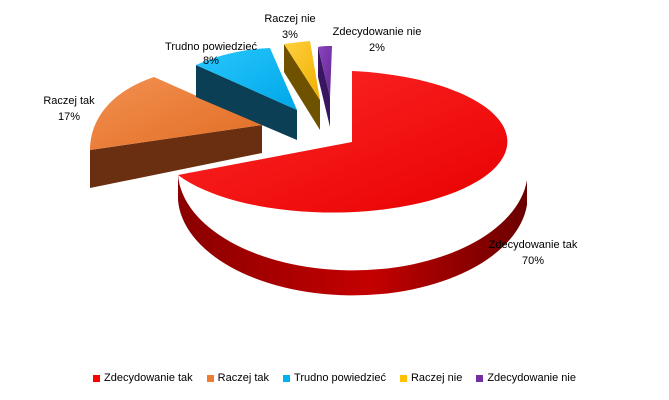 This screenshot has height=400, width=669. I want to click on slice-trudno-powiedziec, so click(246, 94).